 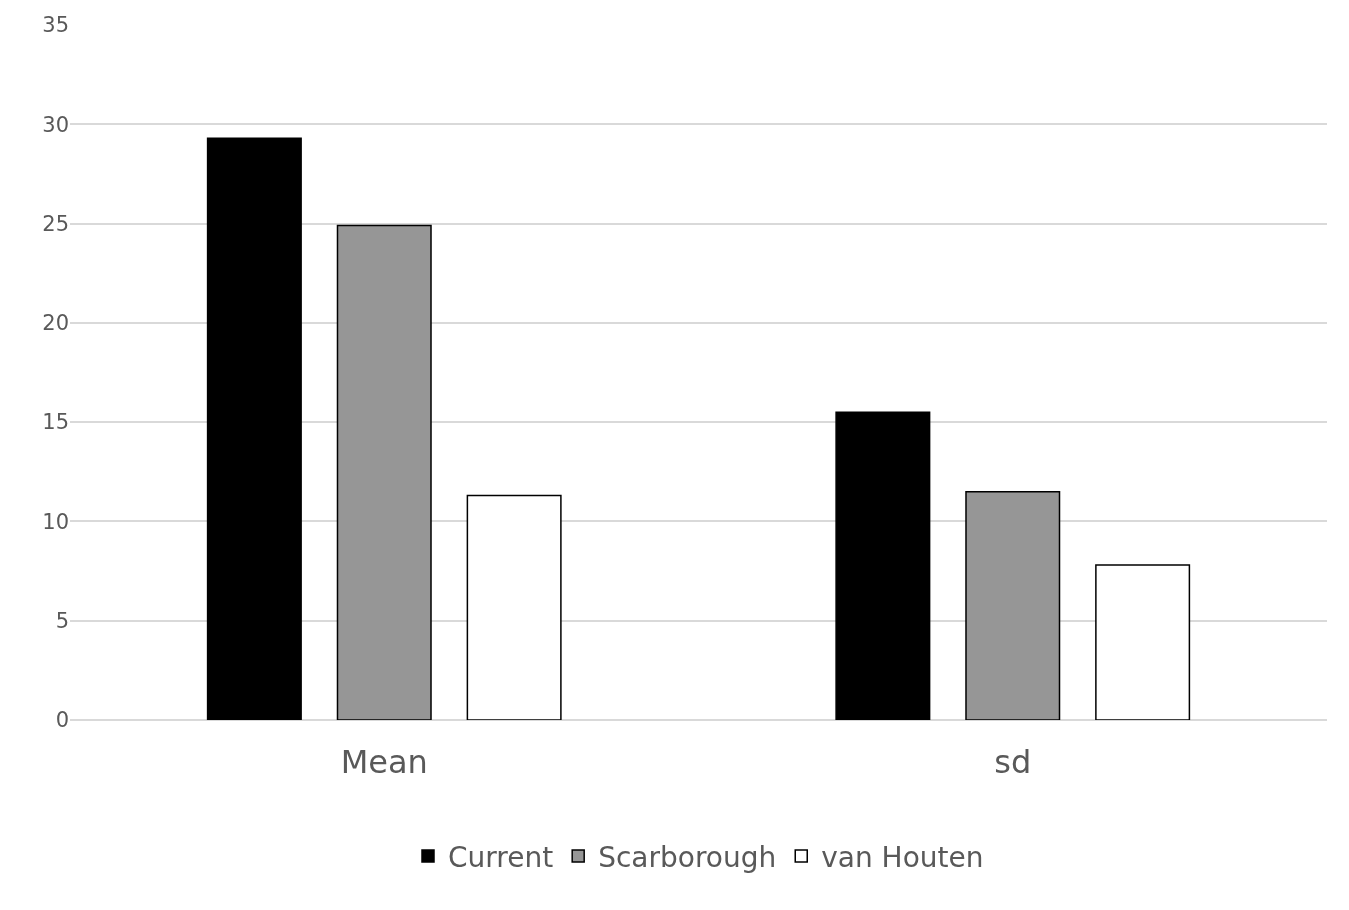 I want to click on legend-label: Scarborough, so click(x=687, y=857).